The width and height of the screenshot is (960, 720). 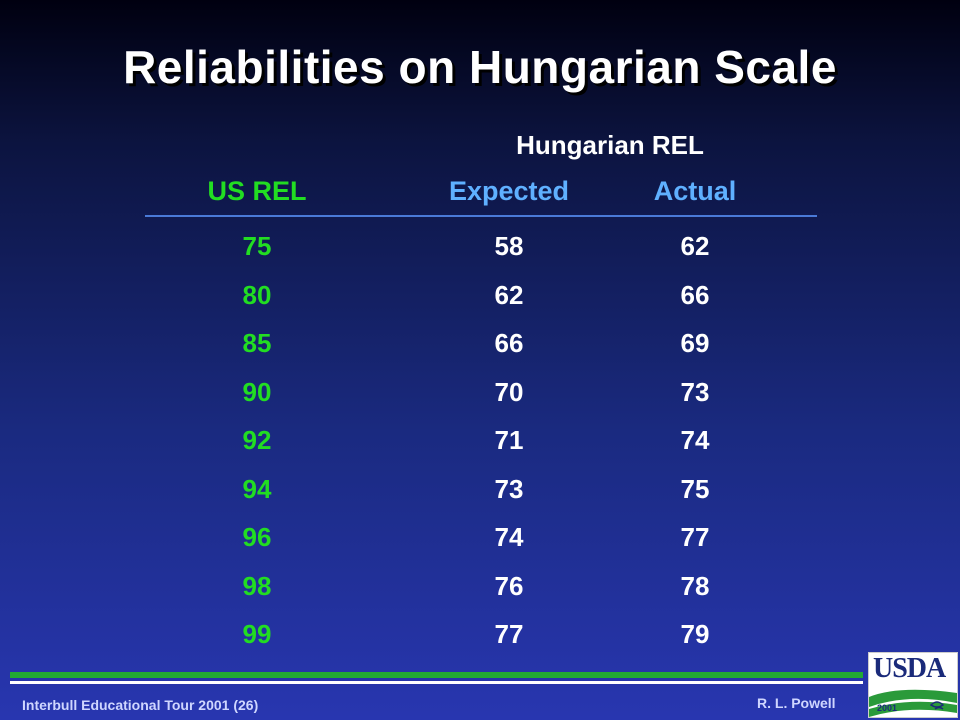 What do you see at coordinates (509, 488) in the screenshot?
I see `expected-cell: 73` at bounding box center [509, 488].